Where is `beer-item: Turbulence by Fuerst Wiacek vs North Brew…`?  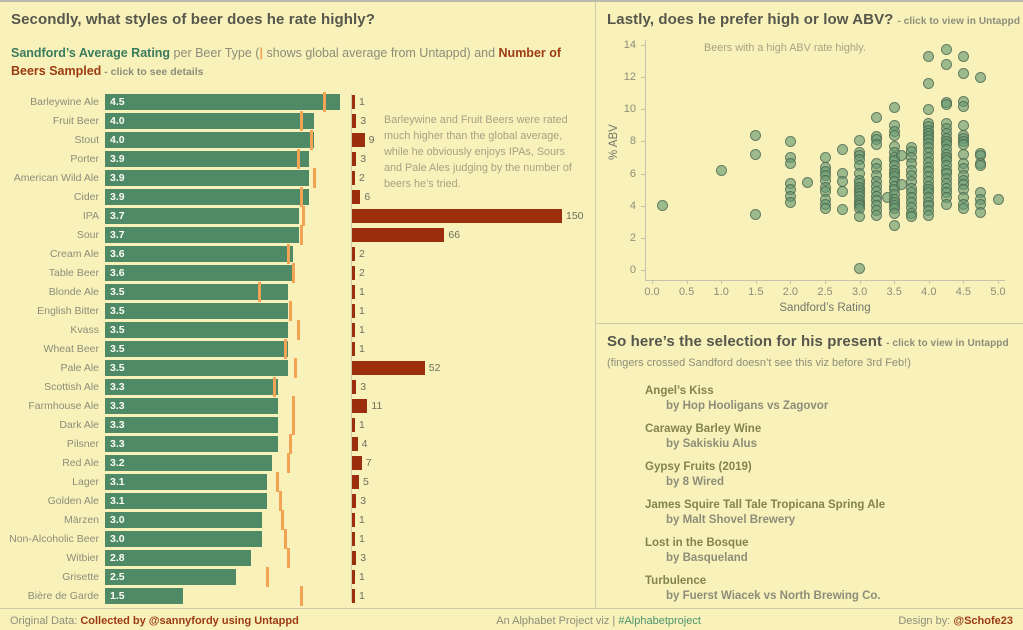 beer-item: Turbulence by Fuerst Wiacek vs North Brew… is located at coordinates (809, 589).